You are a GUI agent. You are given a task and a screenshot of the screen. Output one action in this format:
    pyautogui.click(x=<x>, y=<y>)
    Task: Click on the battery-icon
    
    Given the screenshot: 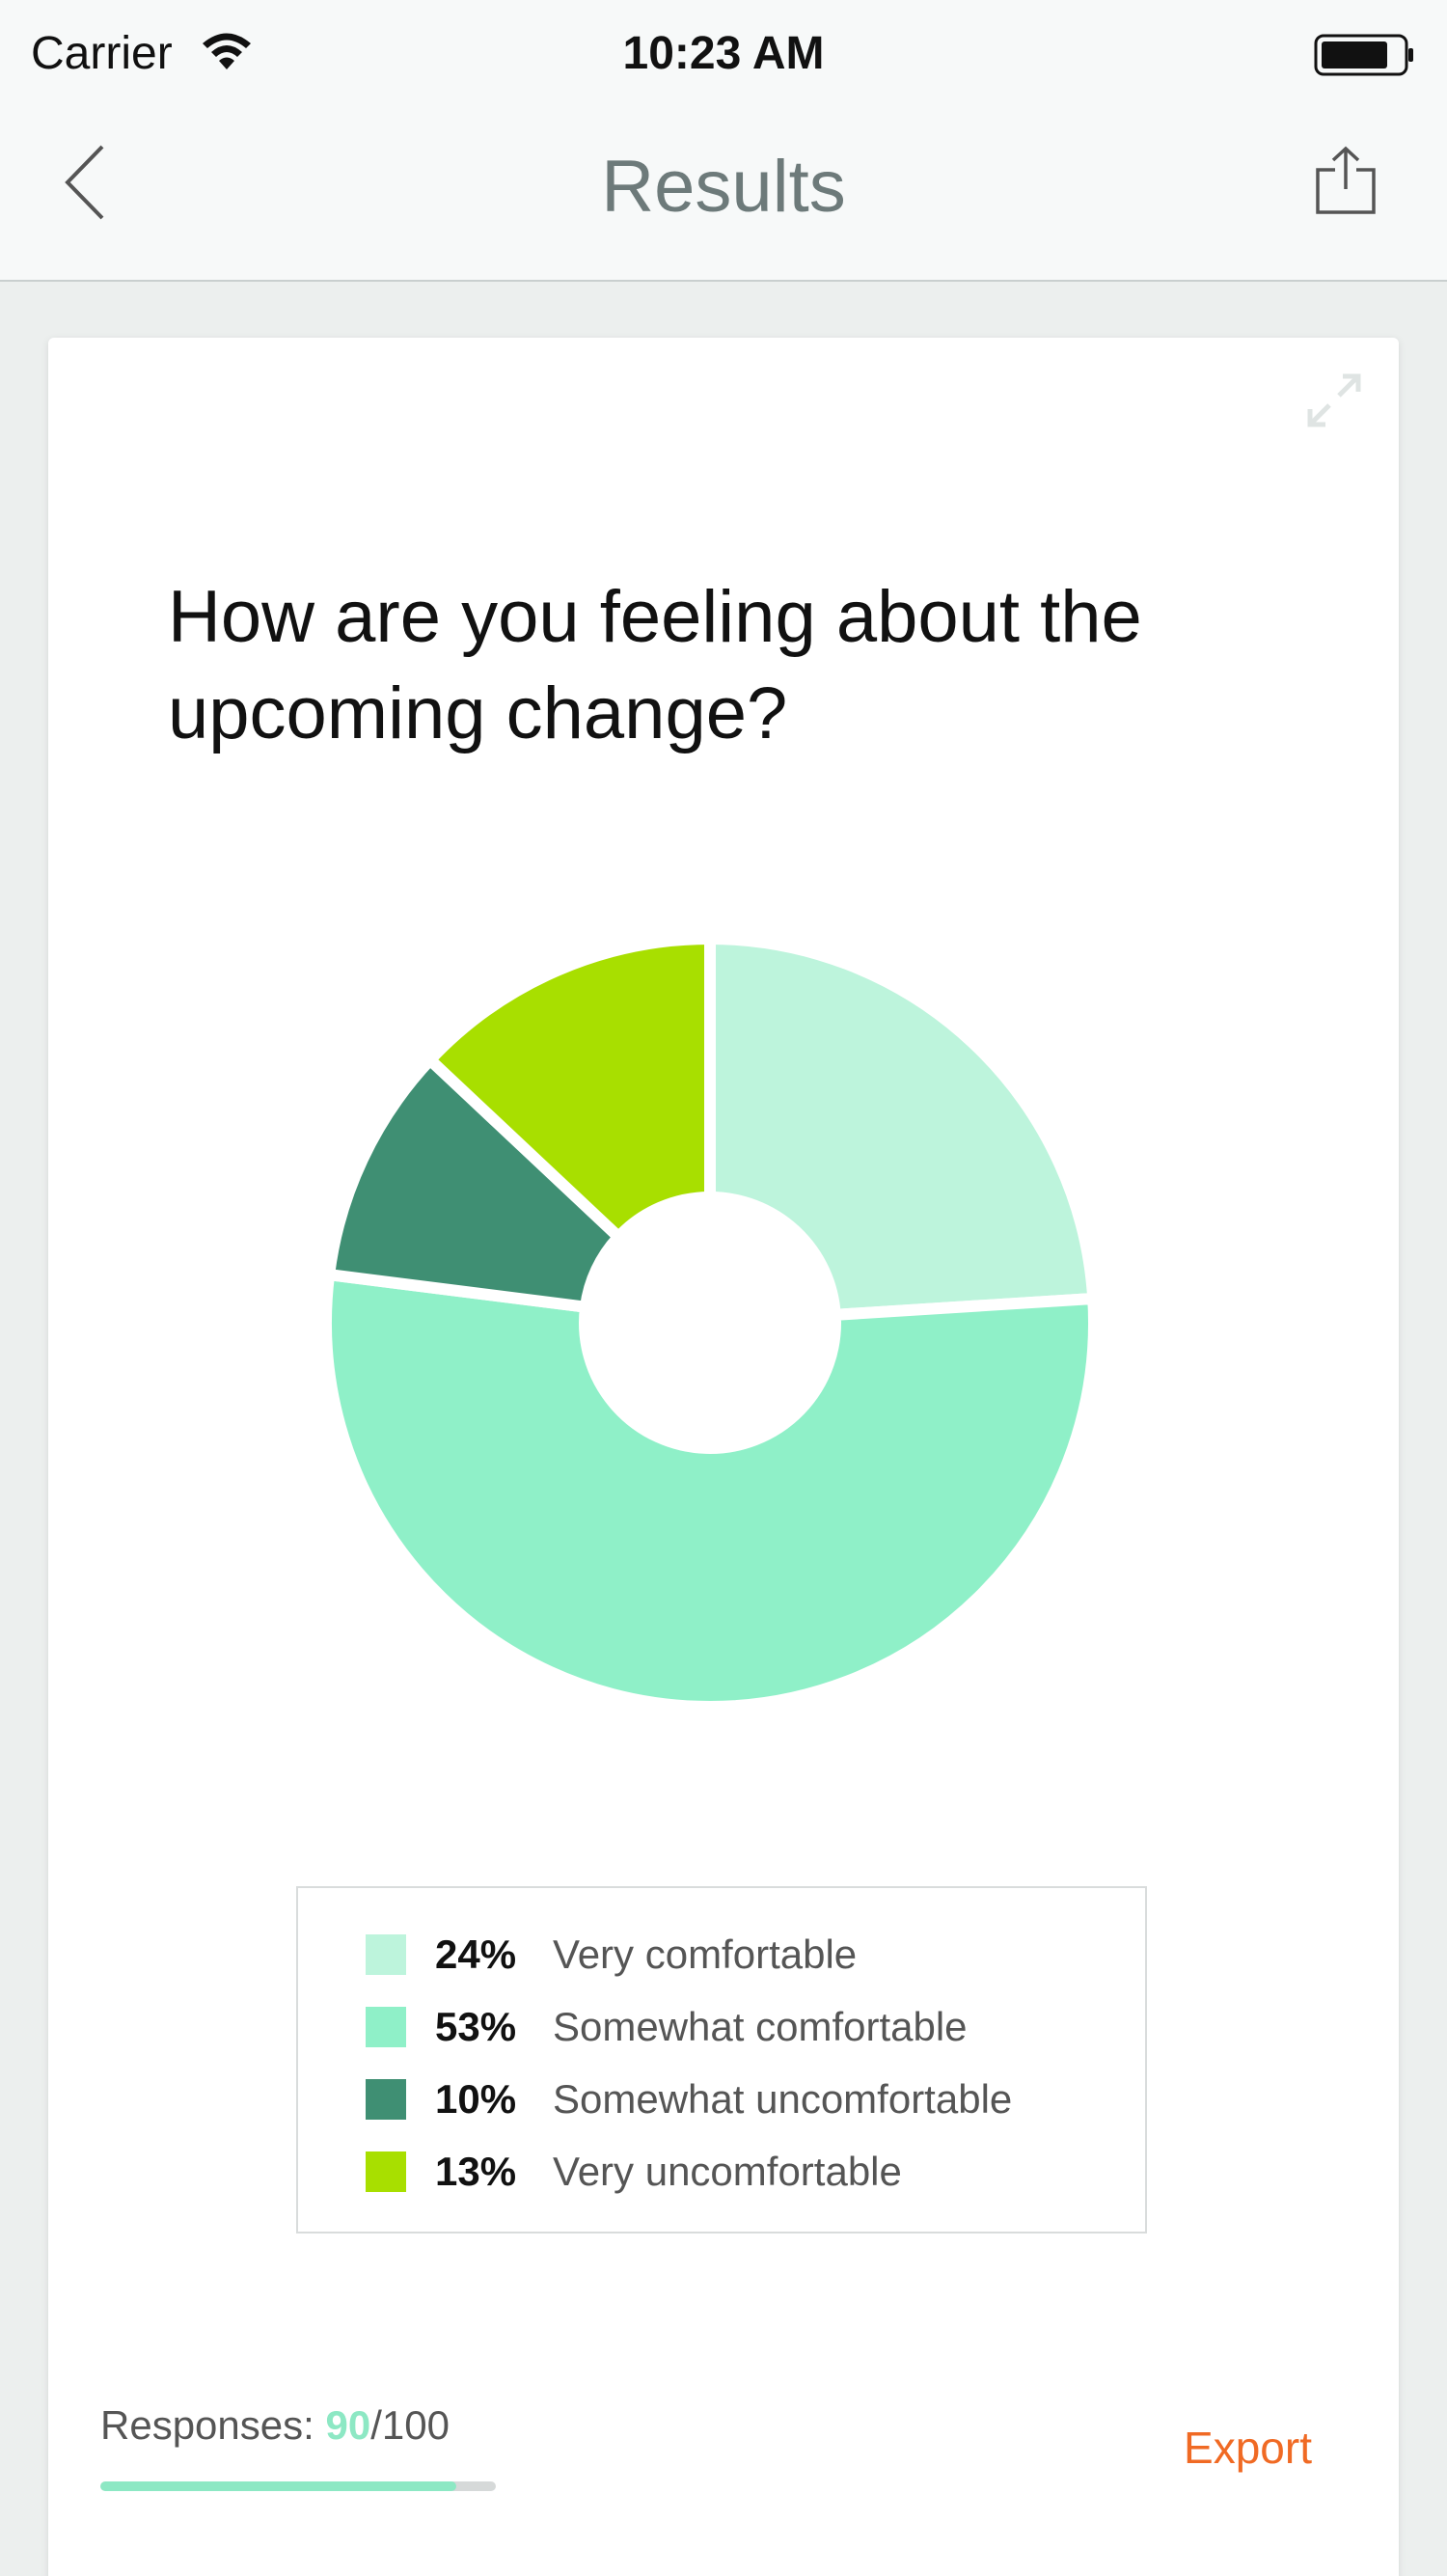 What is the action you would take?
    pyautogui.click(x=1363, y=55)
    